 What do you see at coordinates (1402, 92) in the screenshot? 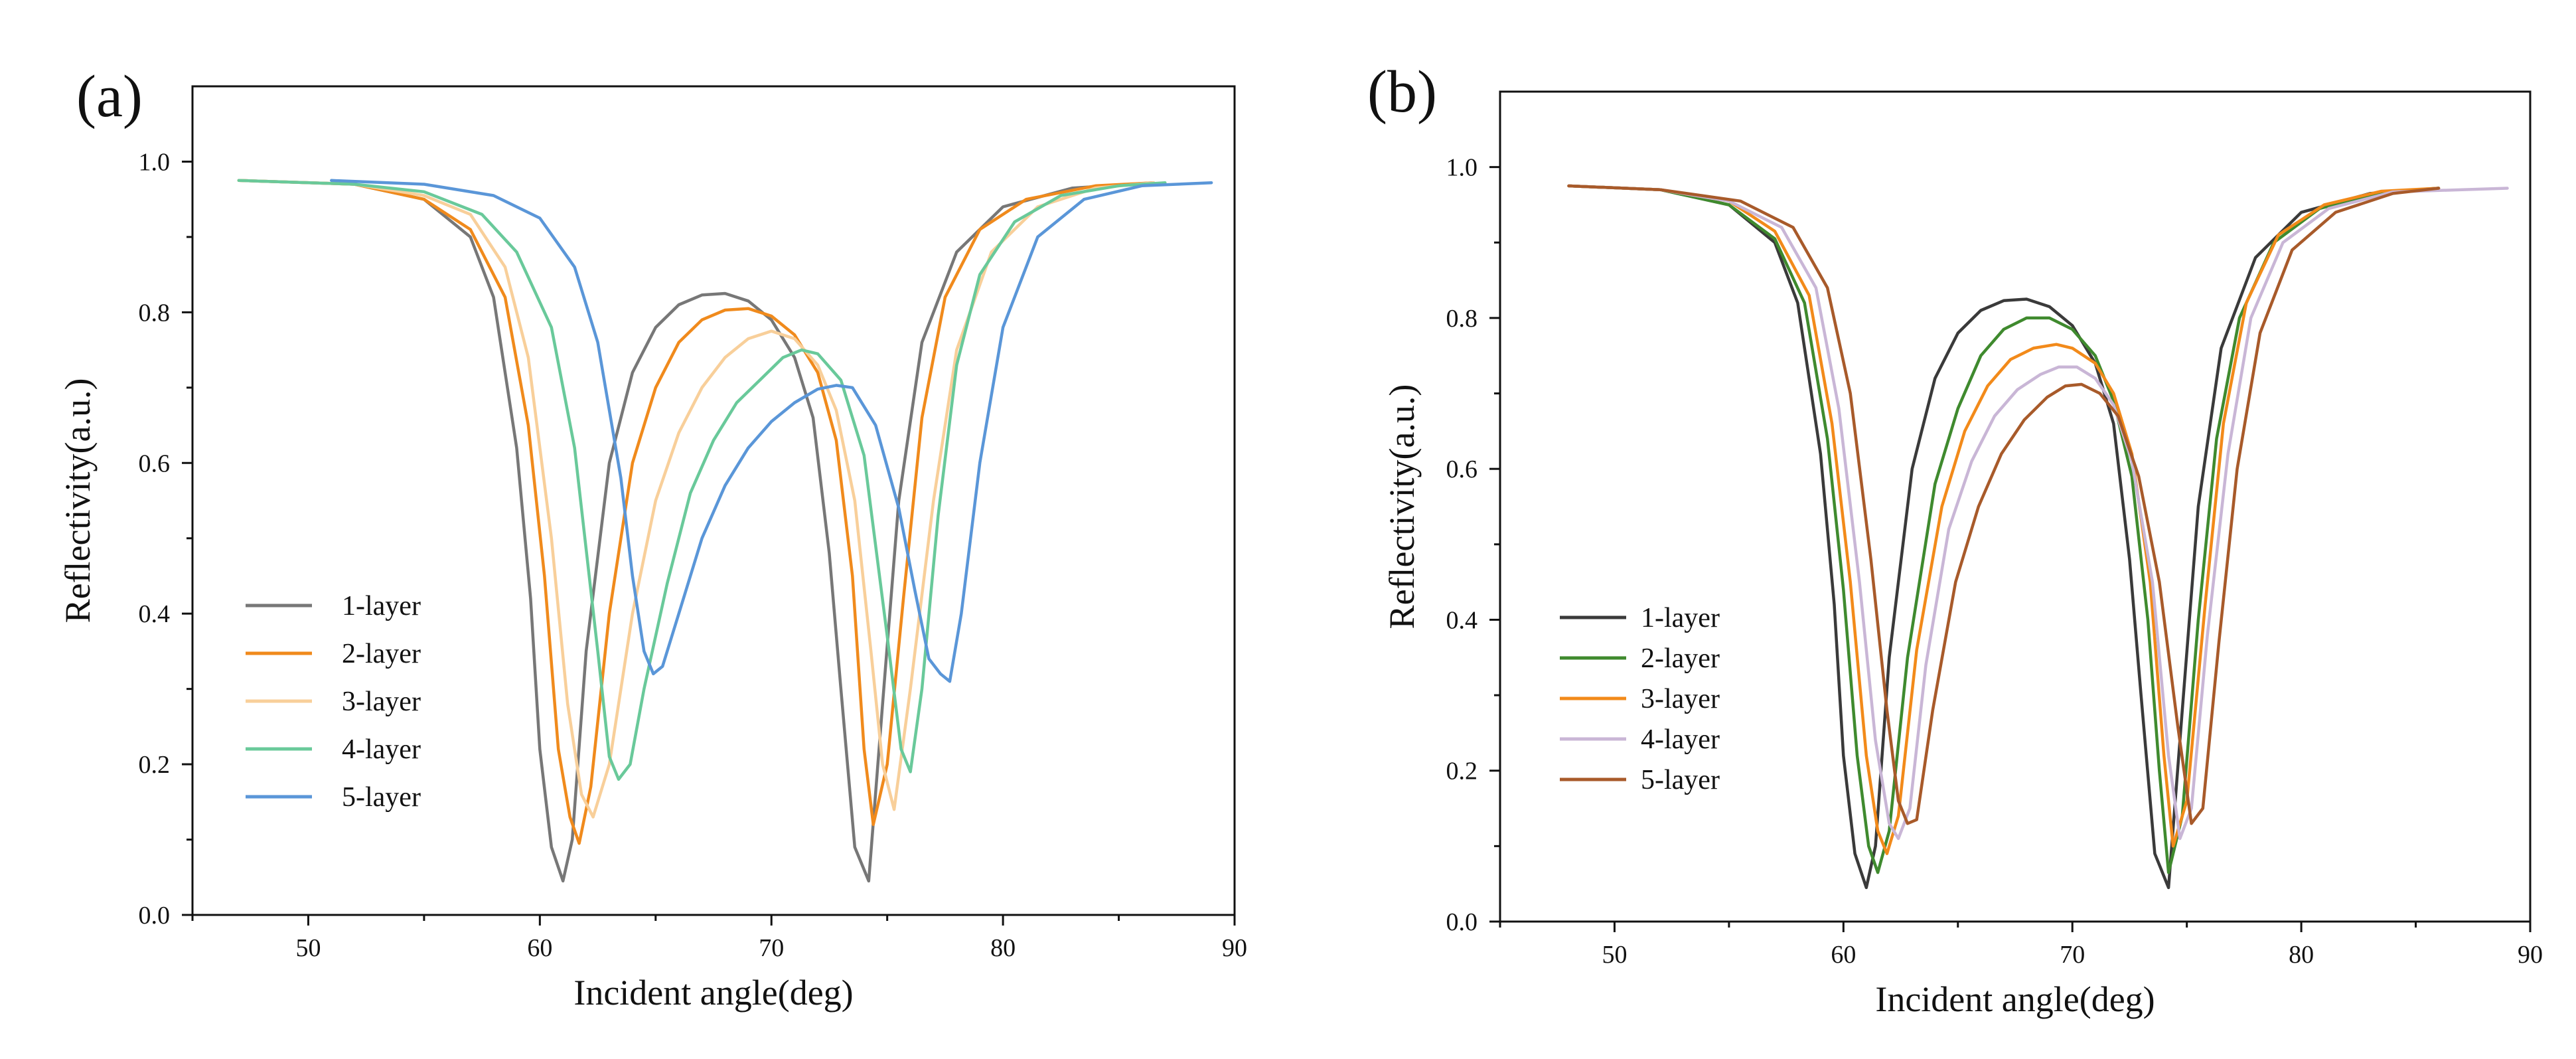
I see `panel-label: (b)` at bounding box center [1402, 92].